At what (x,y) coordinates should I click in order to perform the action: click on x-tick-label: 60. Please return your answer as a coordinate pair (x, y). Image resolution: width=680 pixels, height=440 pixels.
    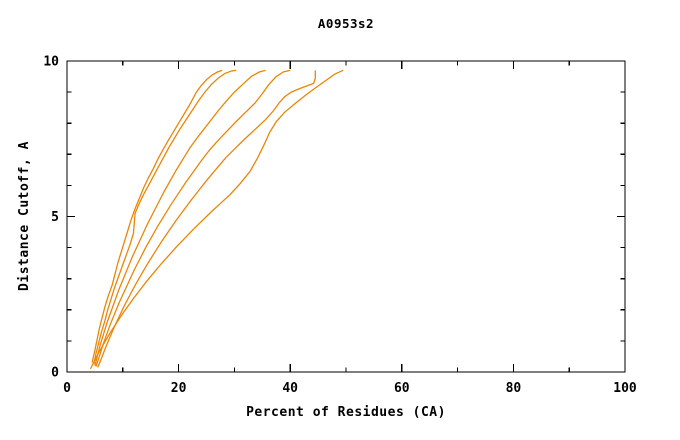
    Looking at the image, I should click on (402, 388).